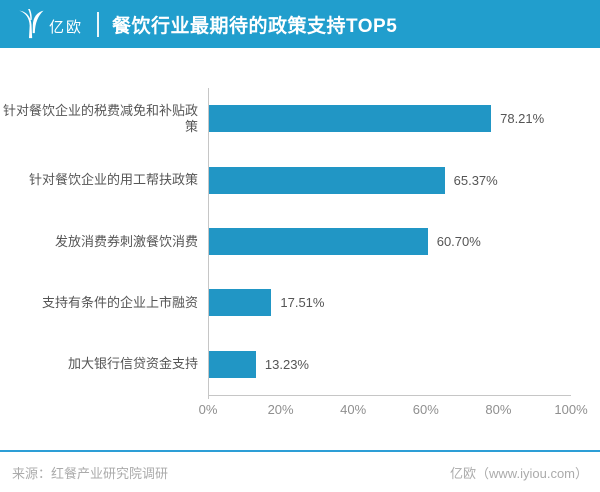 This screenshot has height=492, width=600. I want to click on header-bar: 亿欧 餐饮行业最期待的政策支持TOP5, so click(300, 24).